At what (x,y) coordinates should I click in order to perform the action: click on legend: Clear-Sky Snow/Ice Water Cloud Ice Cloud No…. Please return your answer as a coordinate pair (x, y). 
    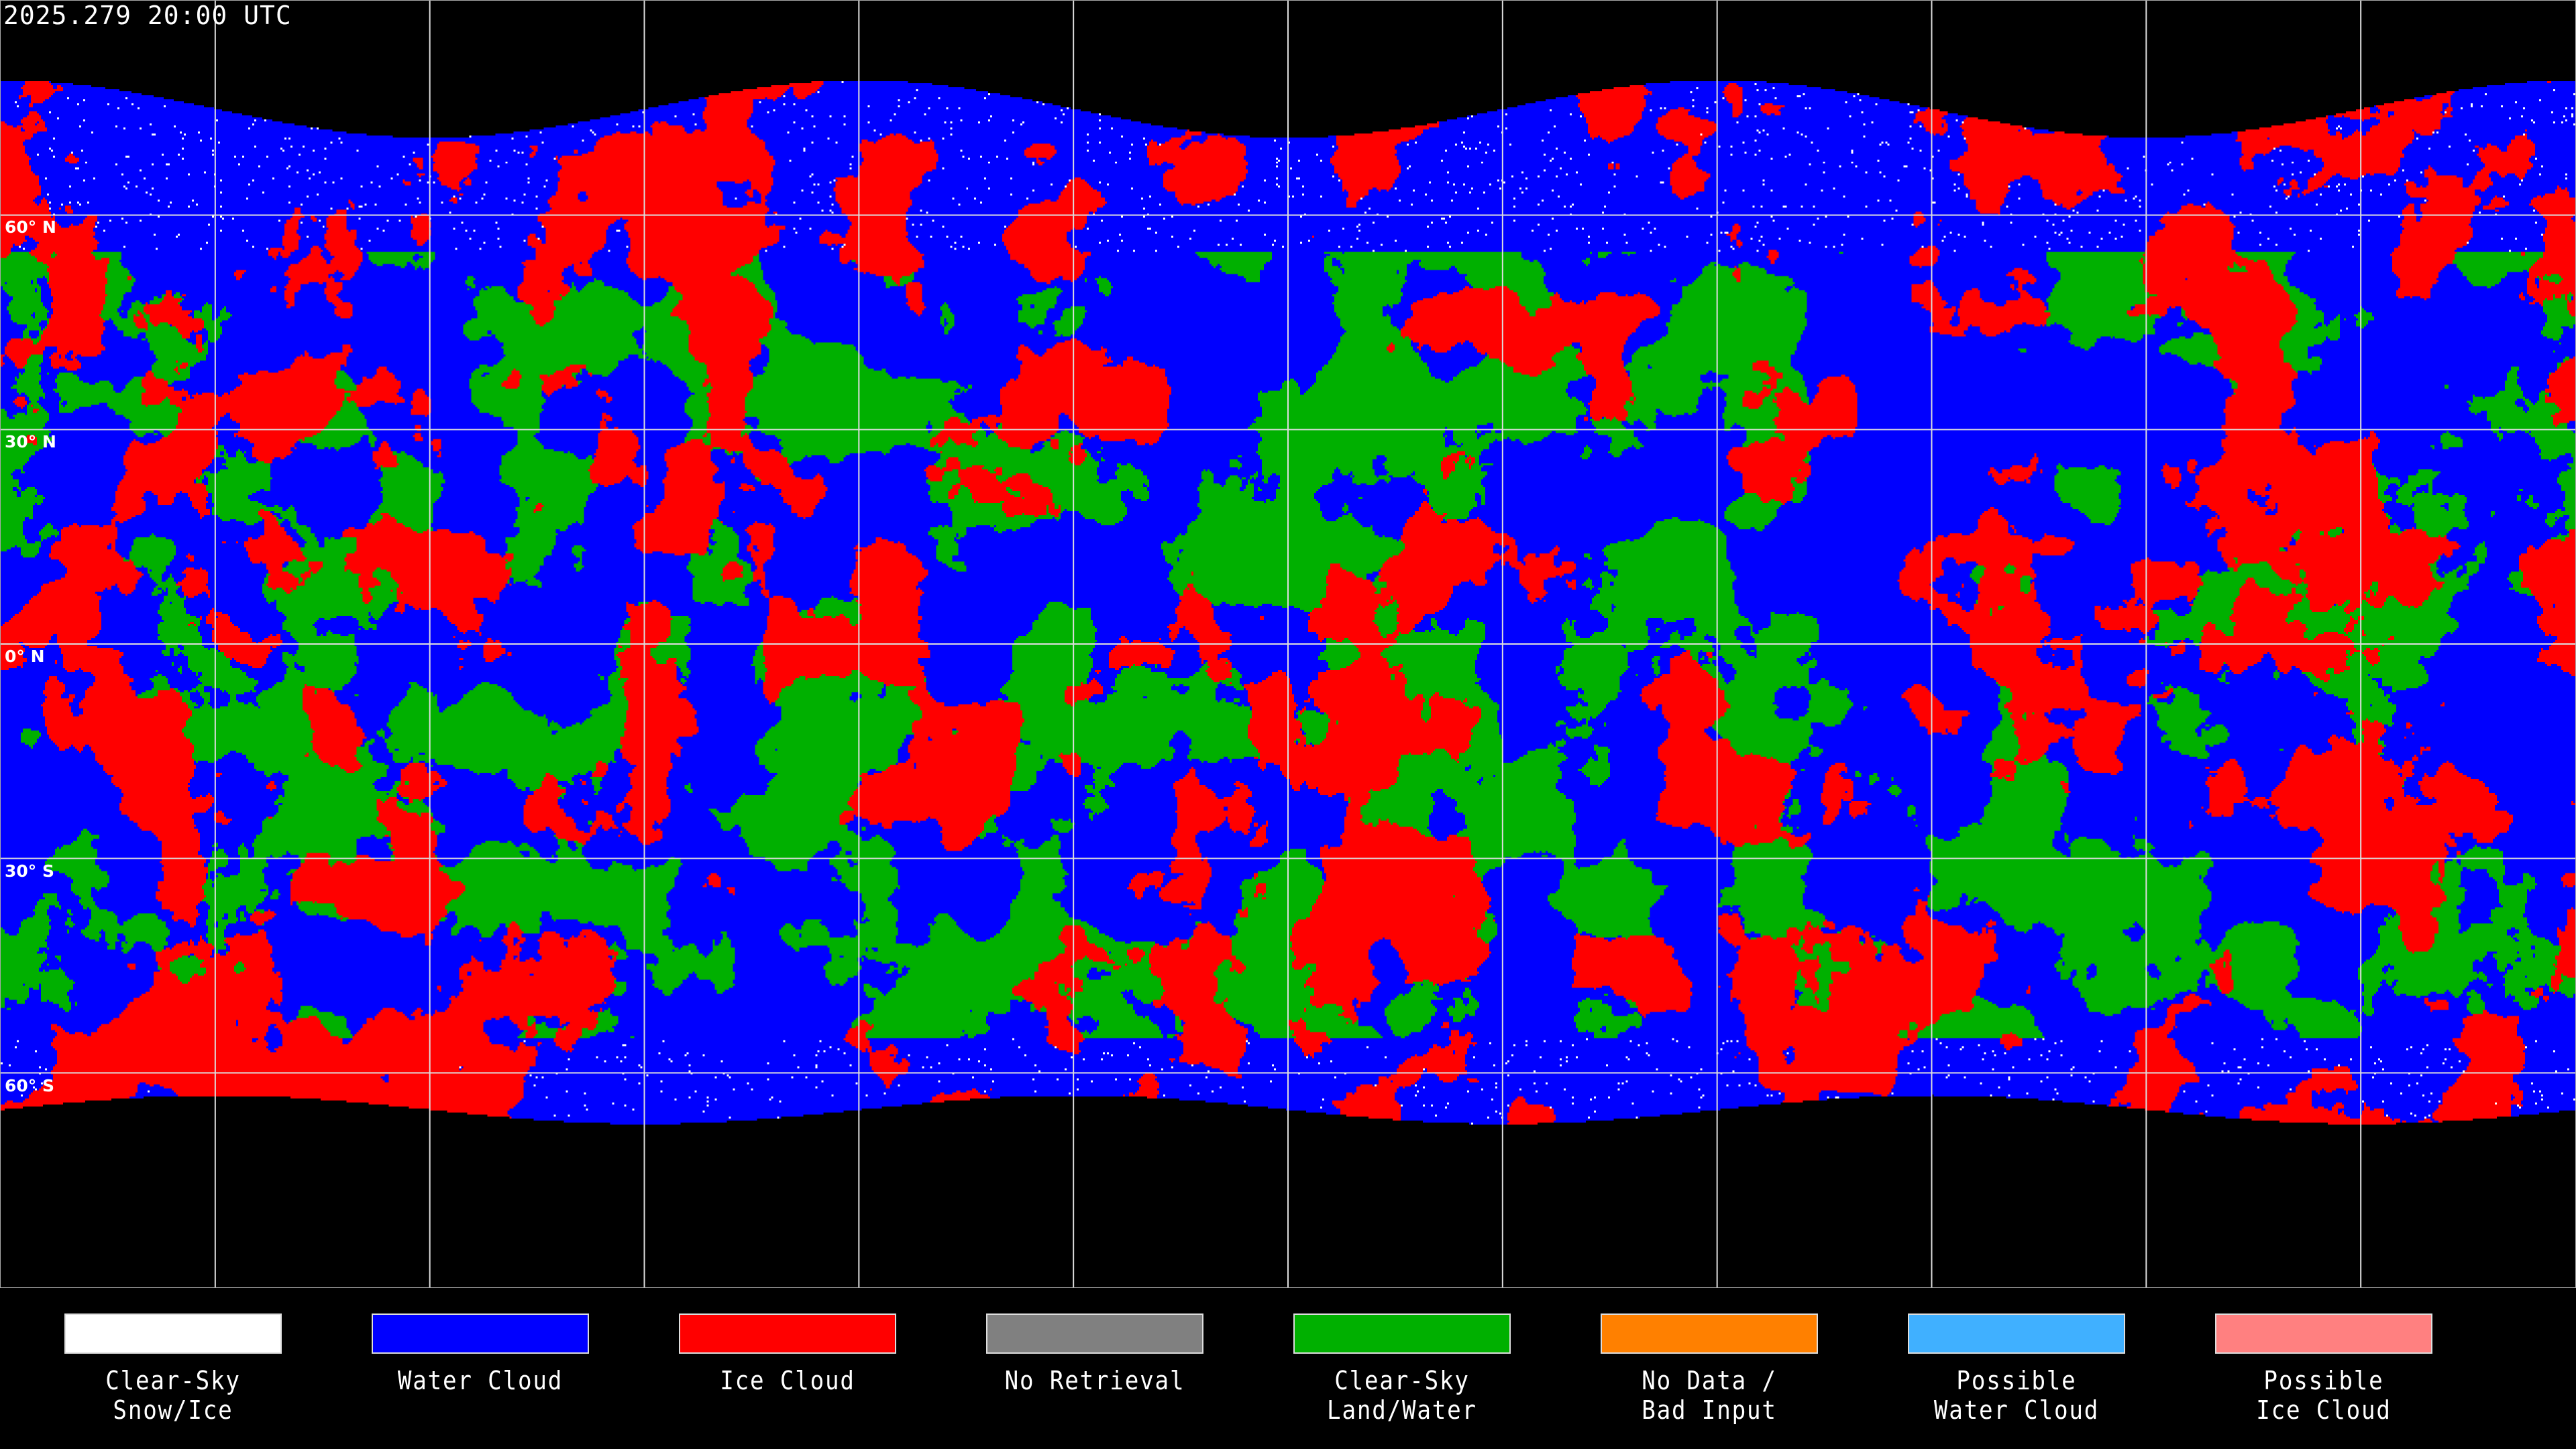
    Looking at the image, I should click on (1288, 1368).